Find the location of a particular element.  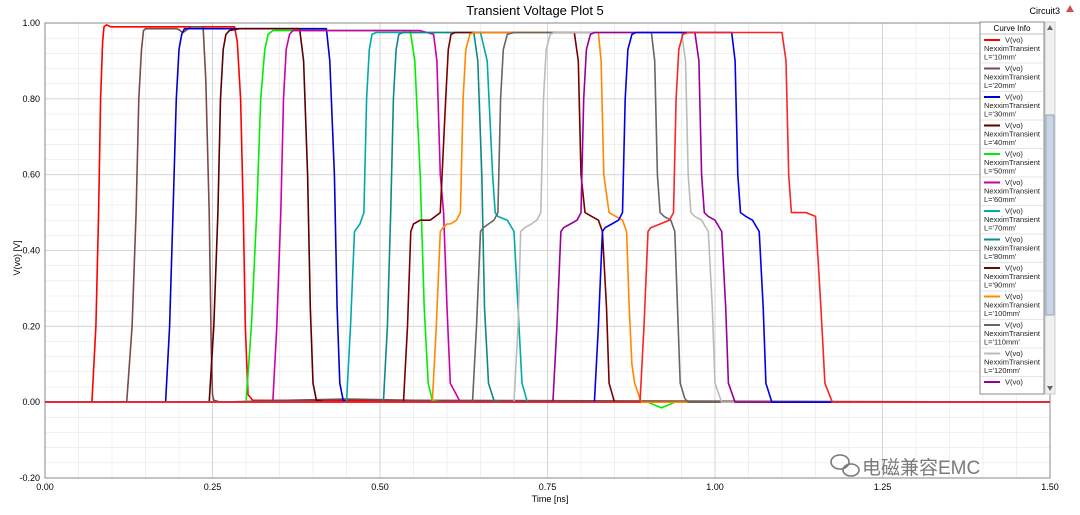

x-tick-label: 0.75 is located at coordinates (548, 487).